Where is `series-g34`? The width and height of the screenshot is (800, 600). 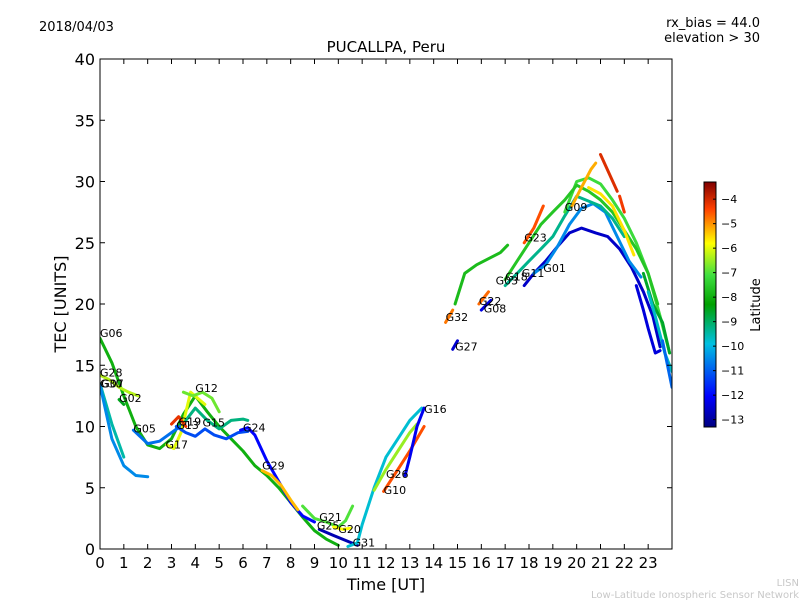
series-g34 is located at coordinates (609, 173).